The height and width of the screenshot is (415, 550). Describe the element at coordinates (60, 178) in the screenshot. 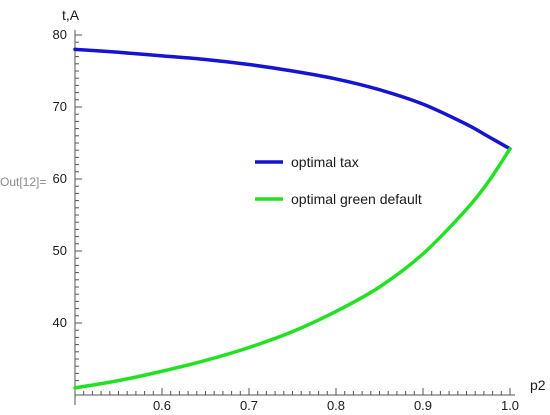

I see `y-tick-label: 60` at that location.